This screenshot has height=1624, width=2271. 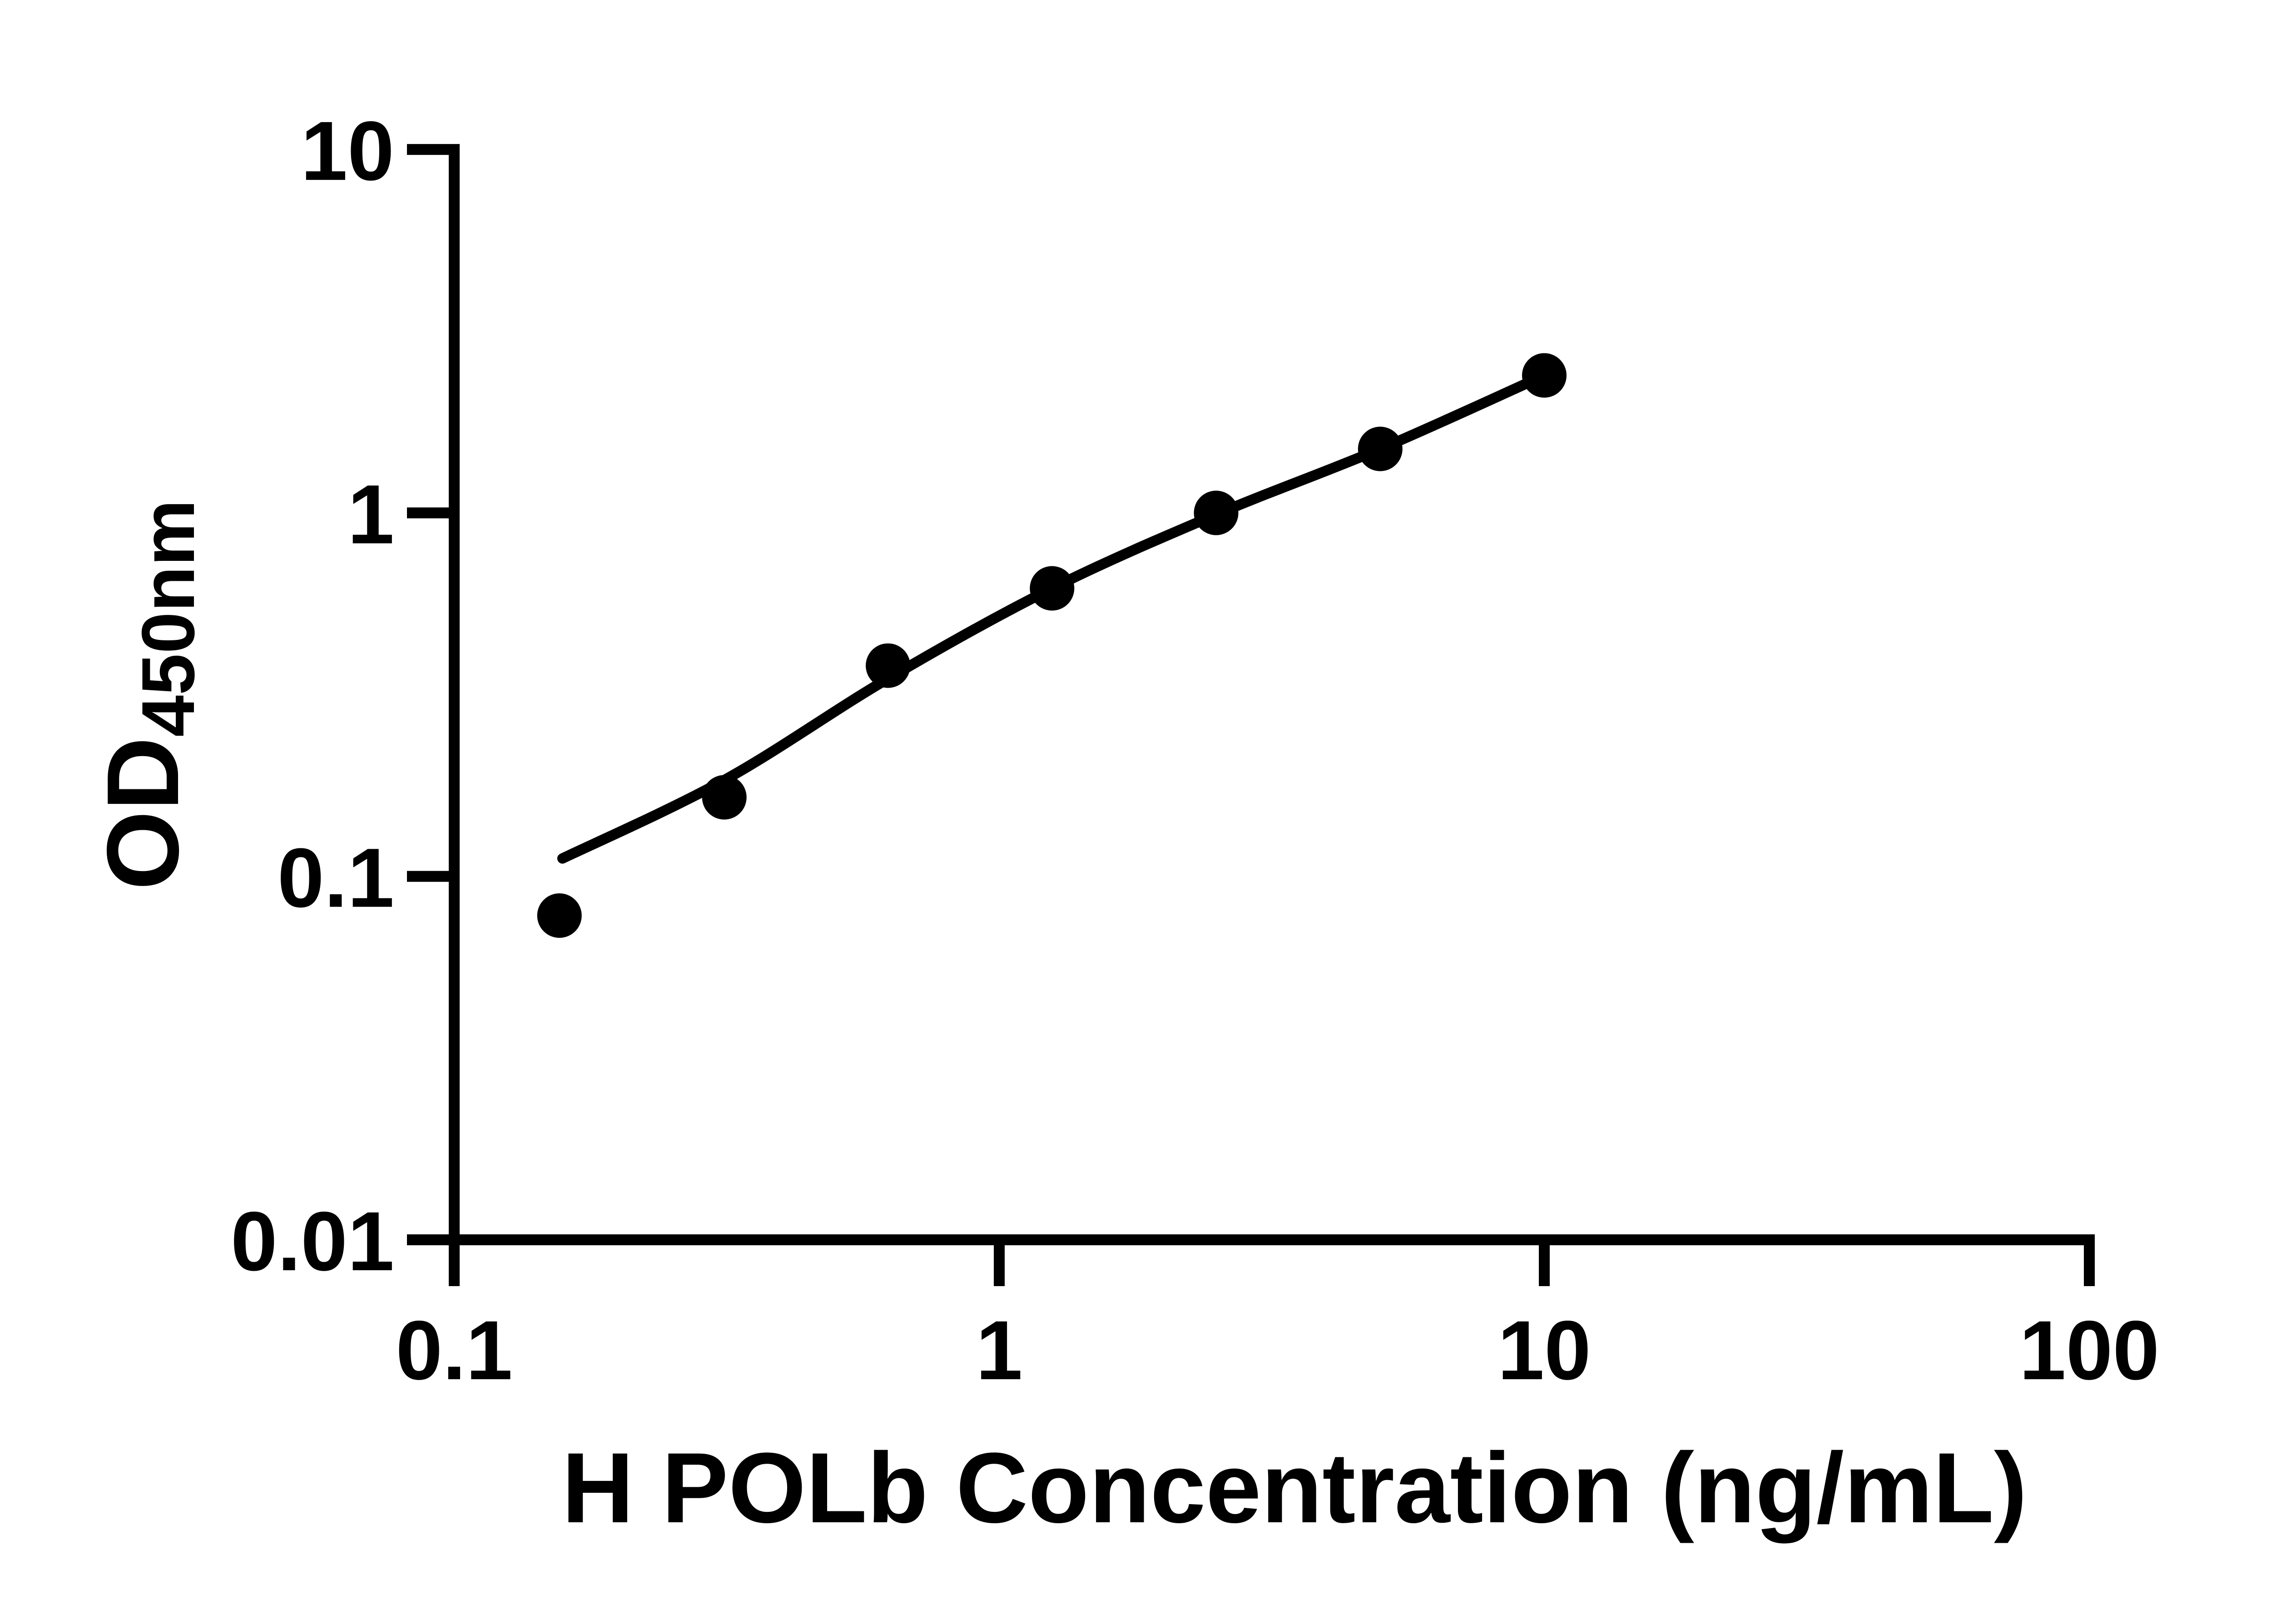 I want to click on y-axis-title-main: OD, so click(x=142, y=814).